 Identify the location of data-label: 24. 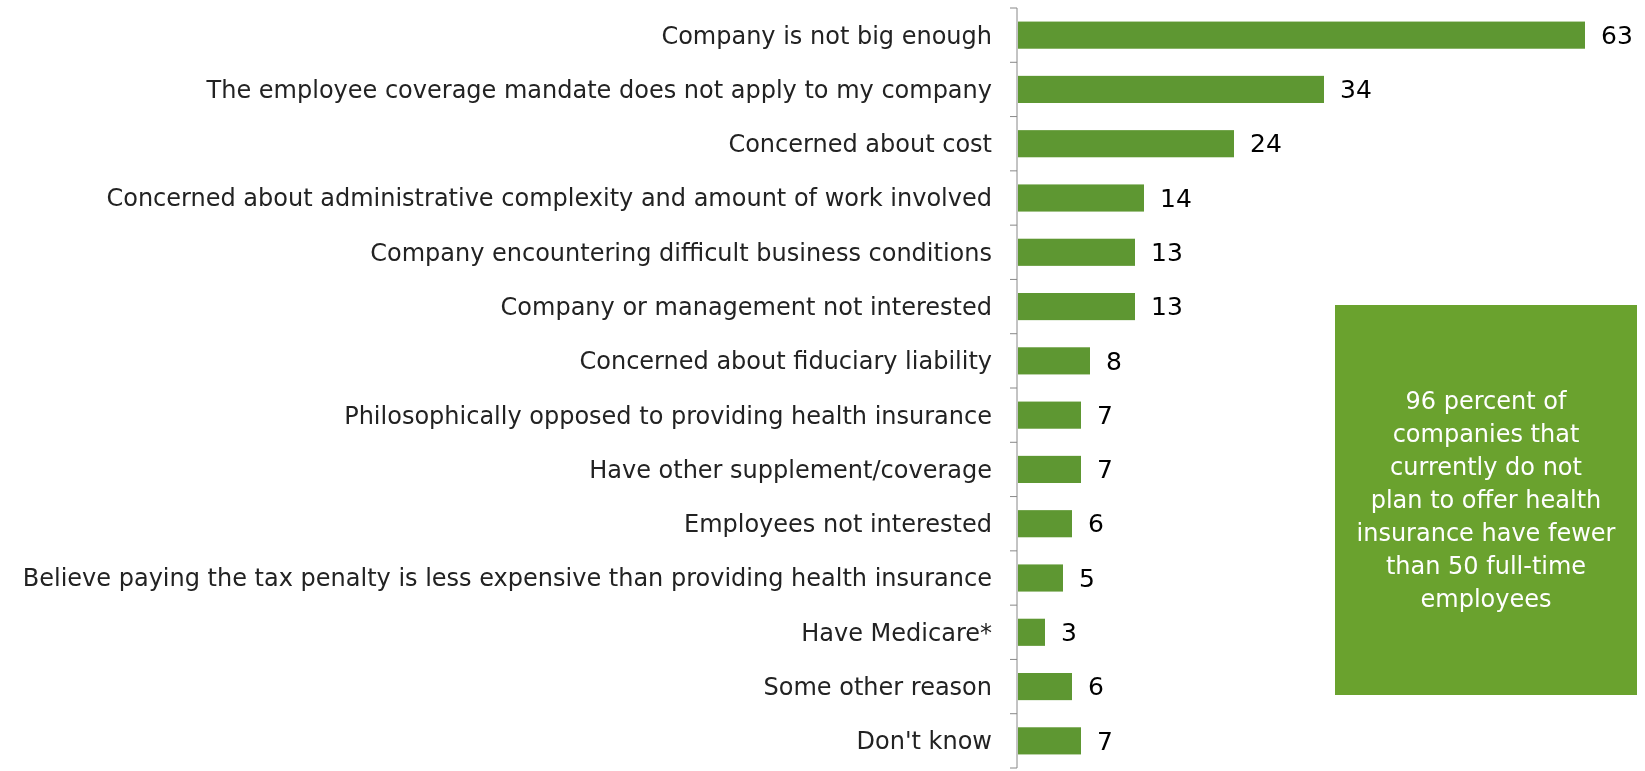
(1266, 144).